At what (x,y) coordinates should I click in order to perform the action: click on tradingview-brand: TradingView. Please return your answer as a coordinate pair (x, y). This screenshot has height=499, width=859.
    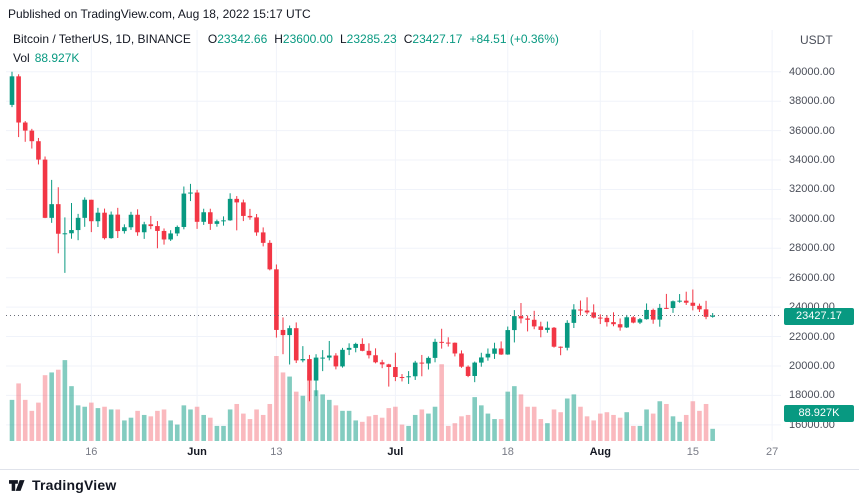
    Looking at the image, I should click on (74, 485).